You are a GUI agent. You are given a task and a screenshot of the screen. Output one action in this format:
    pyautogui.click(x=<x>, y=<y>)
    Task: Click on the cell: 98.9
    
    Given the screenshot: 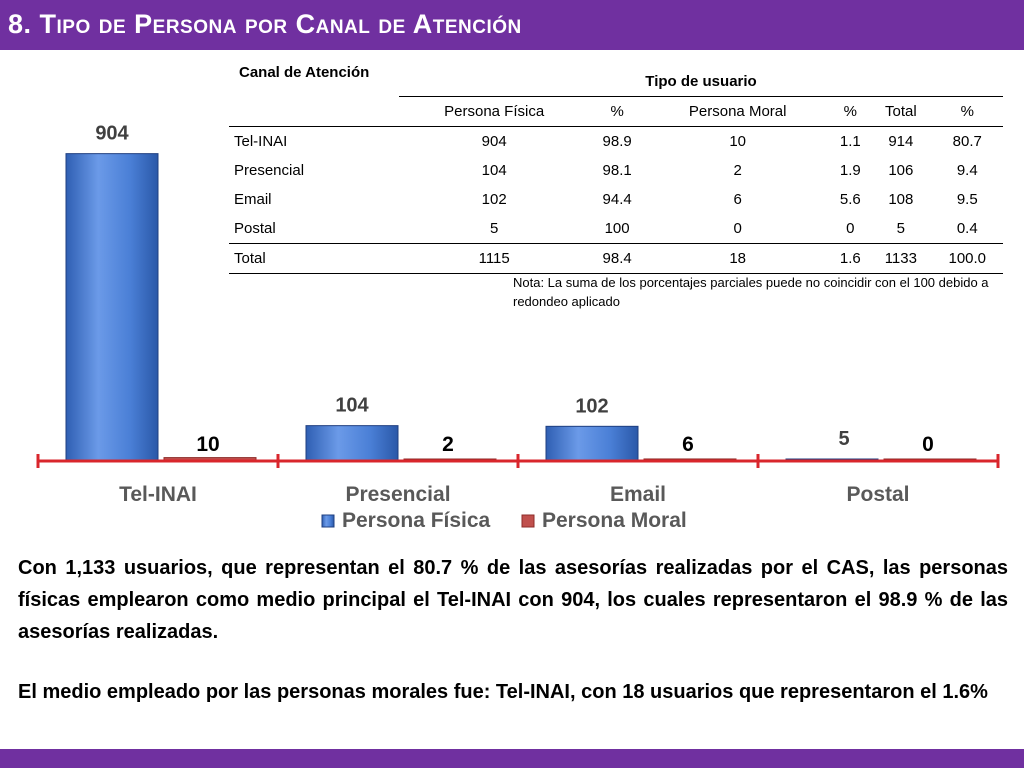 What is the action you would take?
    pyautogui.click(x=617, y=141)
    